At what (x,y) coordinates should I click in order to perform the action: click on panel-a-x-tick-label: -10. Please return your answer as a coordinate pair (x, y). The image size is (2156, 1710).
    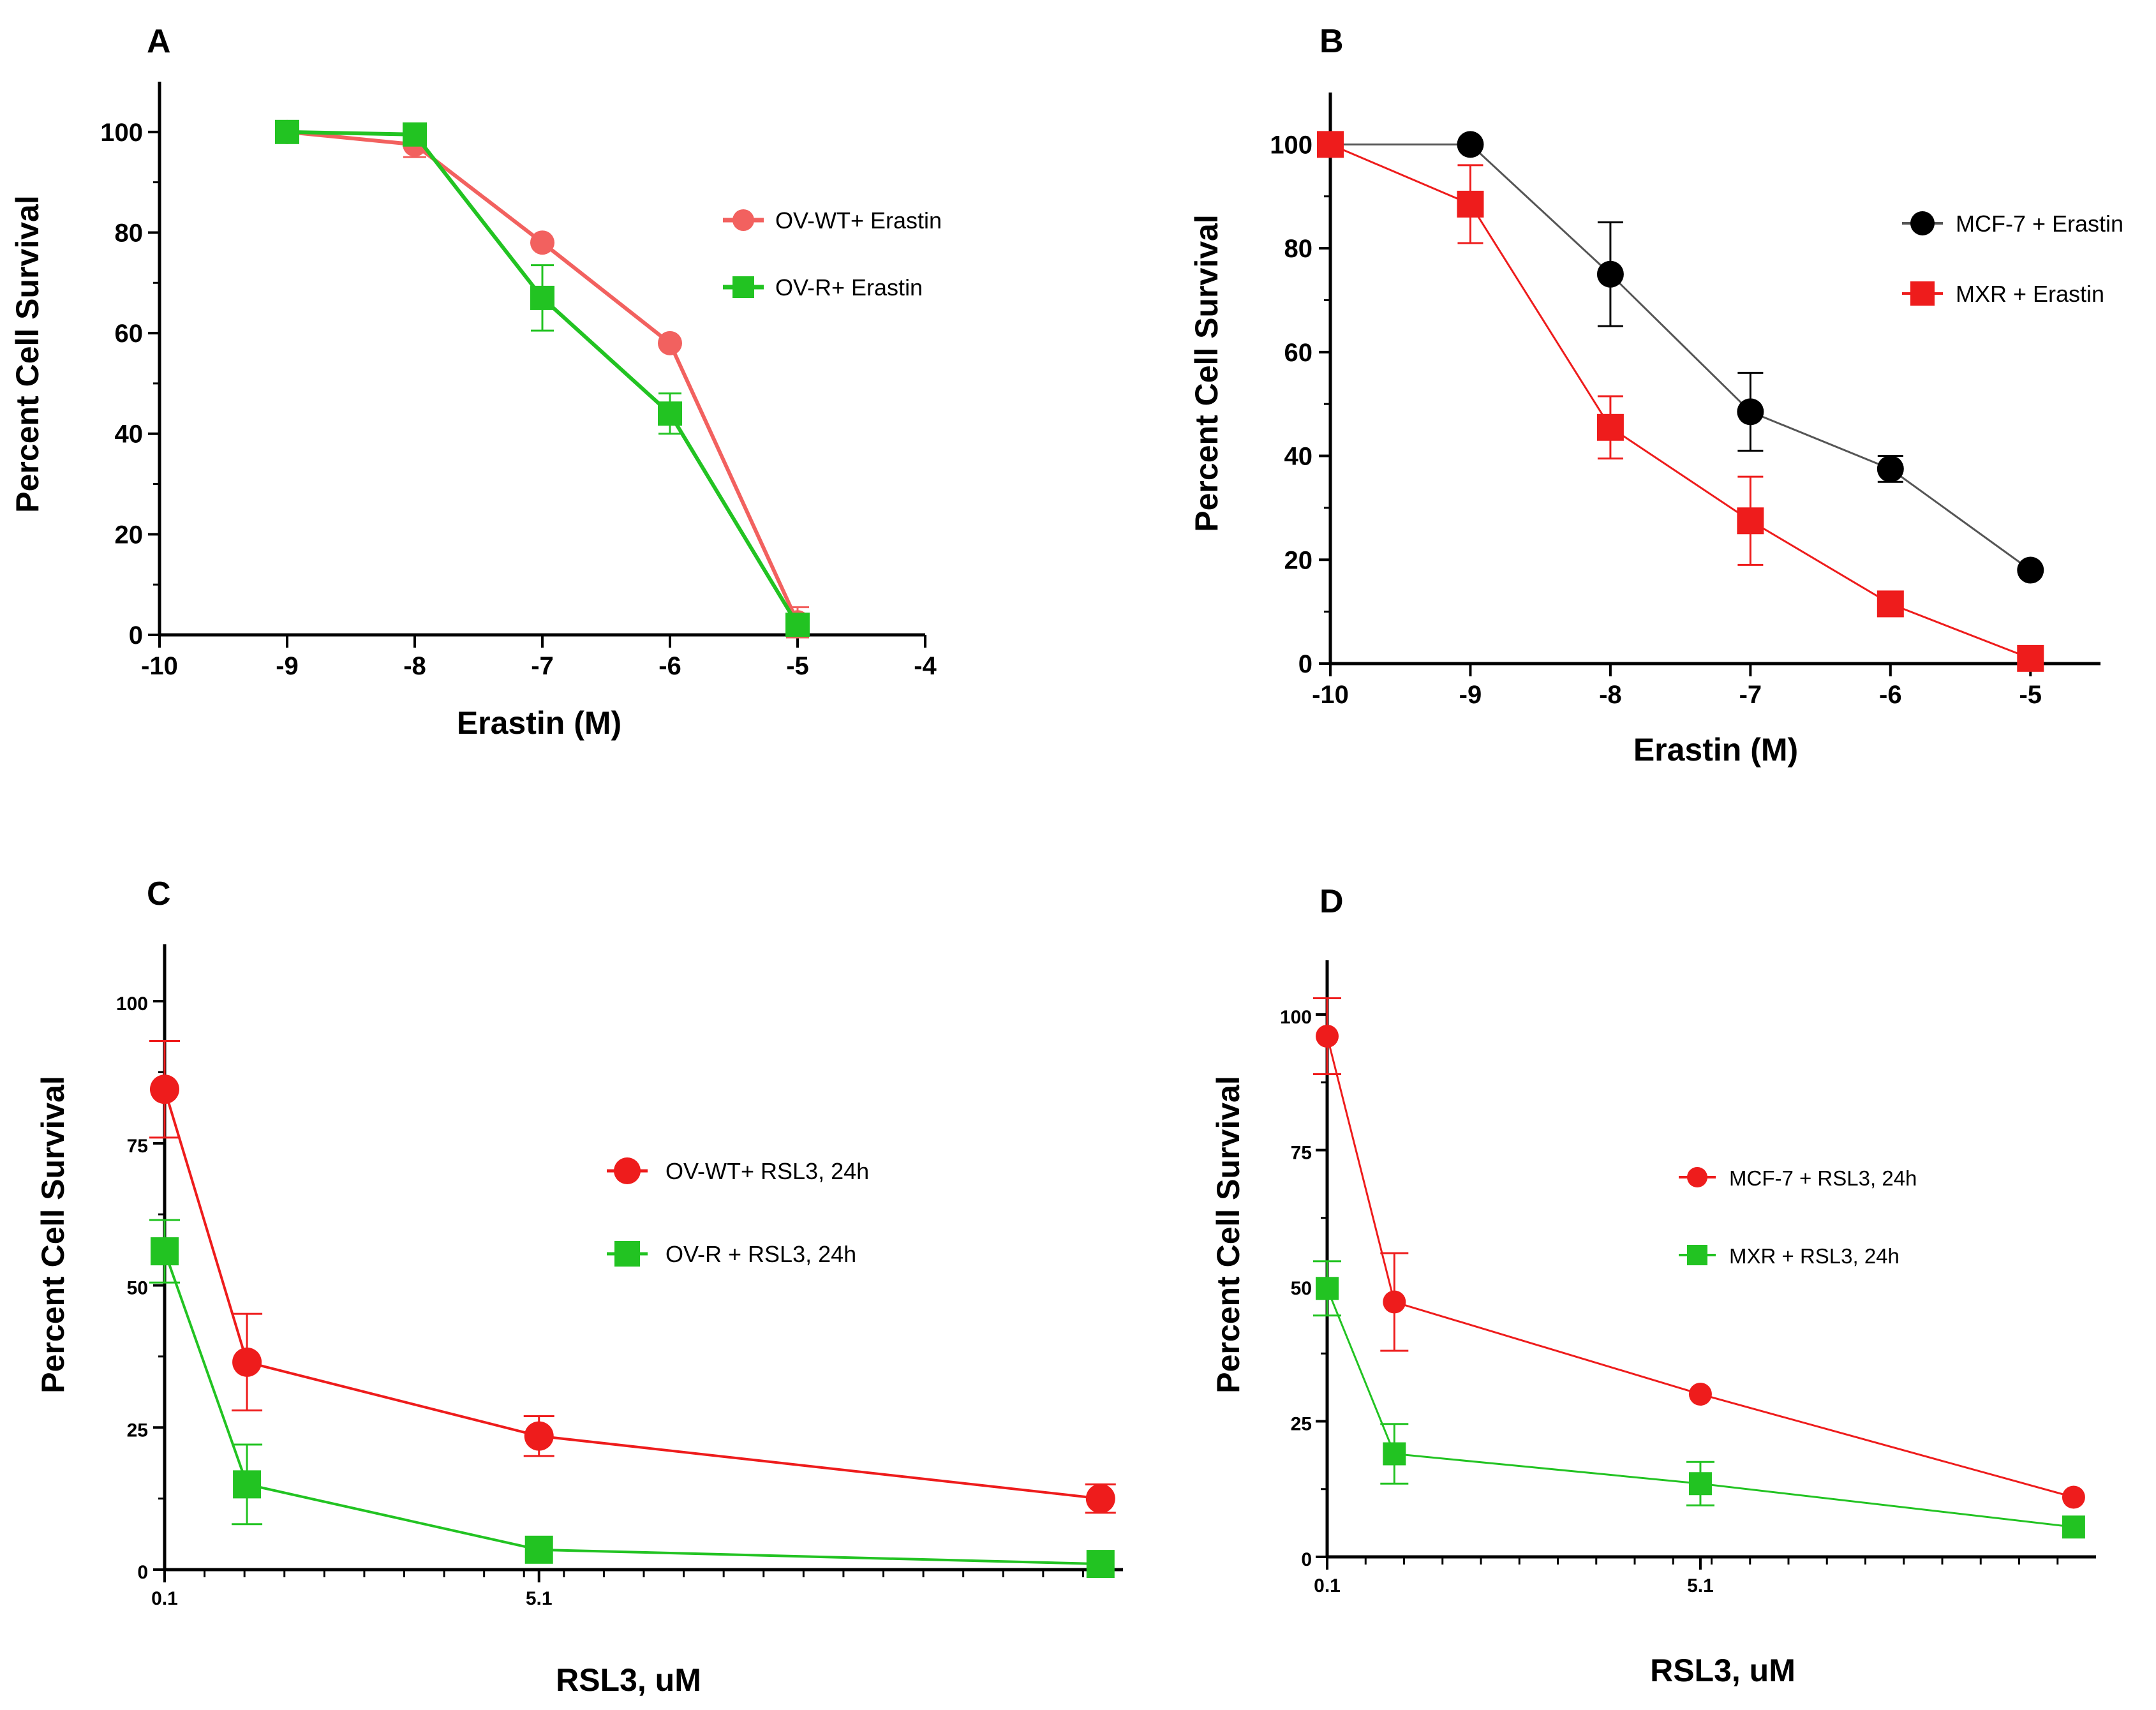
    Looking at the image, I should click on (159, 666).